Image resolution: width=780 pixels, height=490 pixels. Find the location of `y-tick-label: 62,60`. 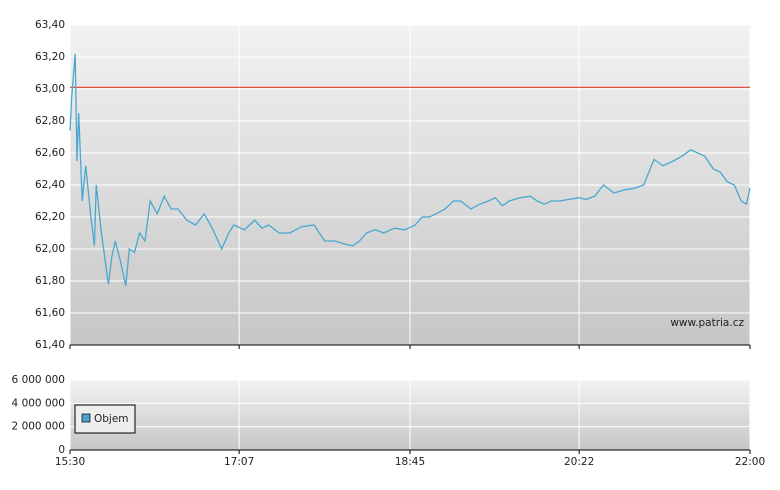

y-tick-label: 62,60 is located at coordinates (50, 153).